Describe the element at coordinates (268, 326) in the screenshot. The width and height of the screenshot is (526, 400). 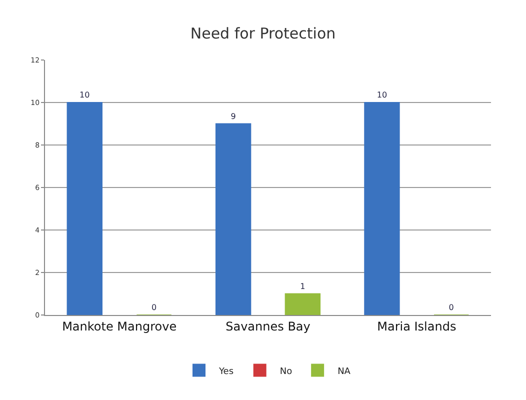
I see `x-tick-label: Savannes Bay` at that location.